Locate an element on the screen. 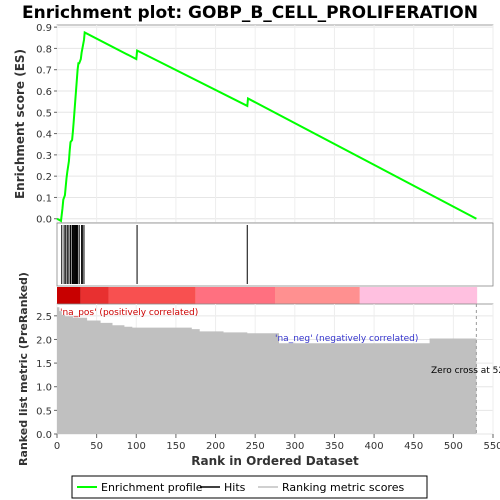 The height and width of the screenshot is (500, 500). metric-y-tick-label: 2.5 is located at coordinates (44, 317).